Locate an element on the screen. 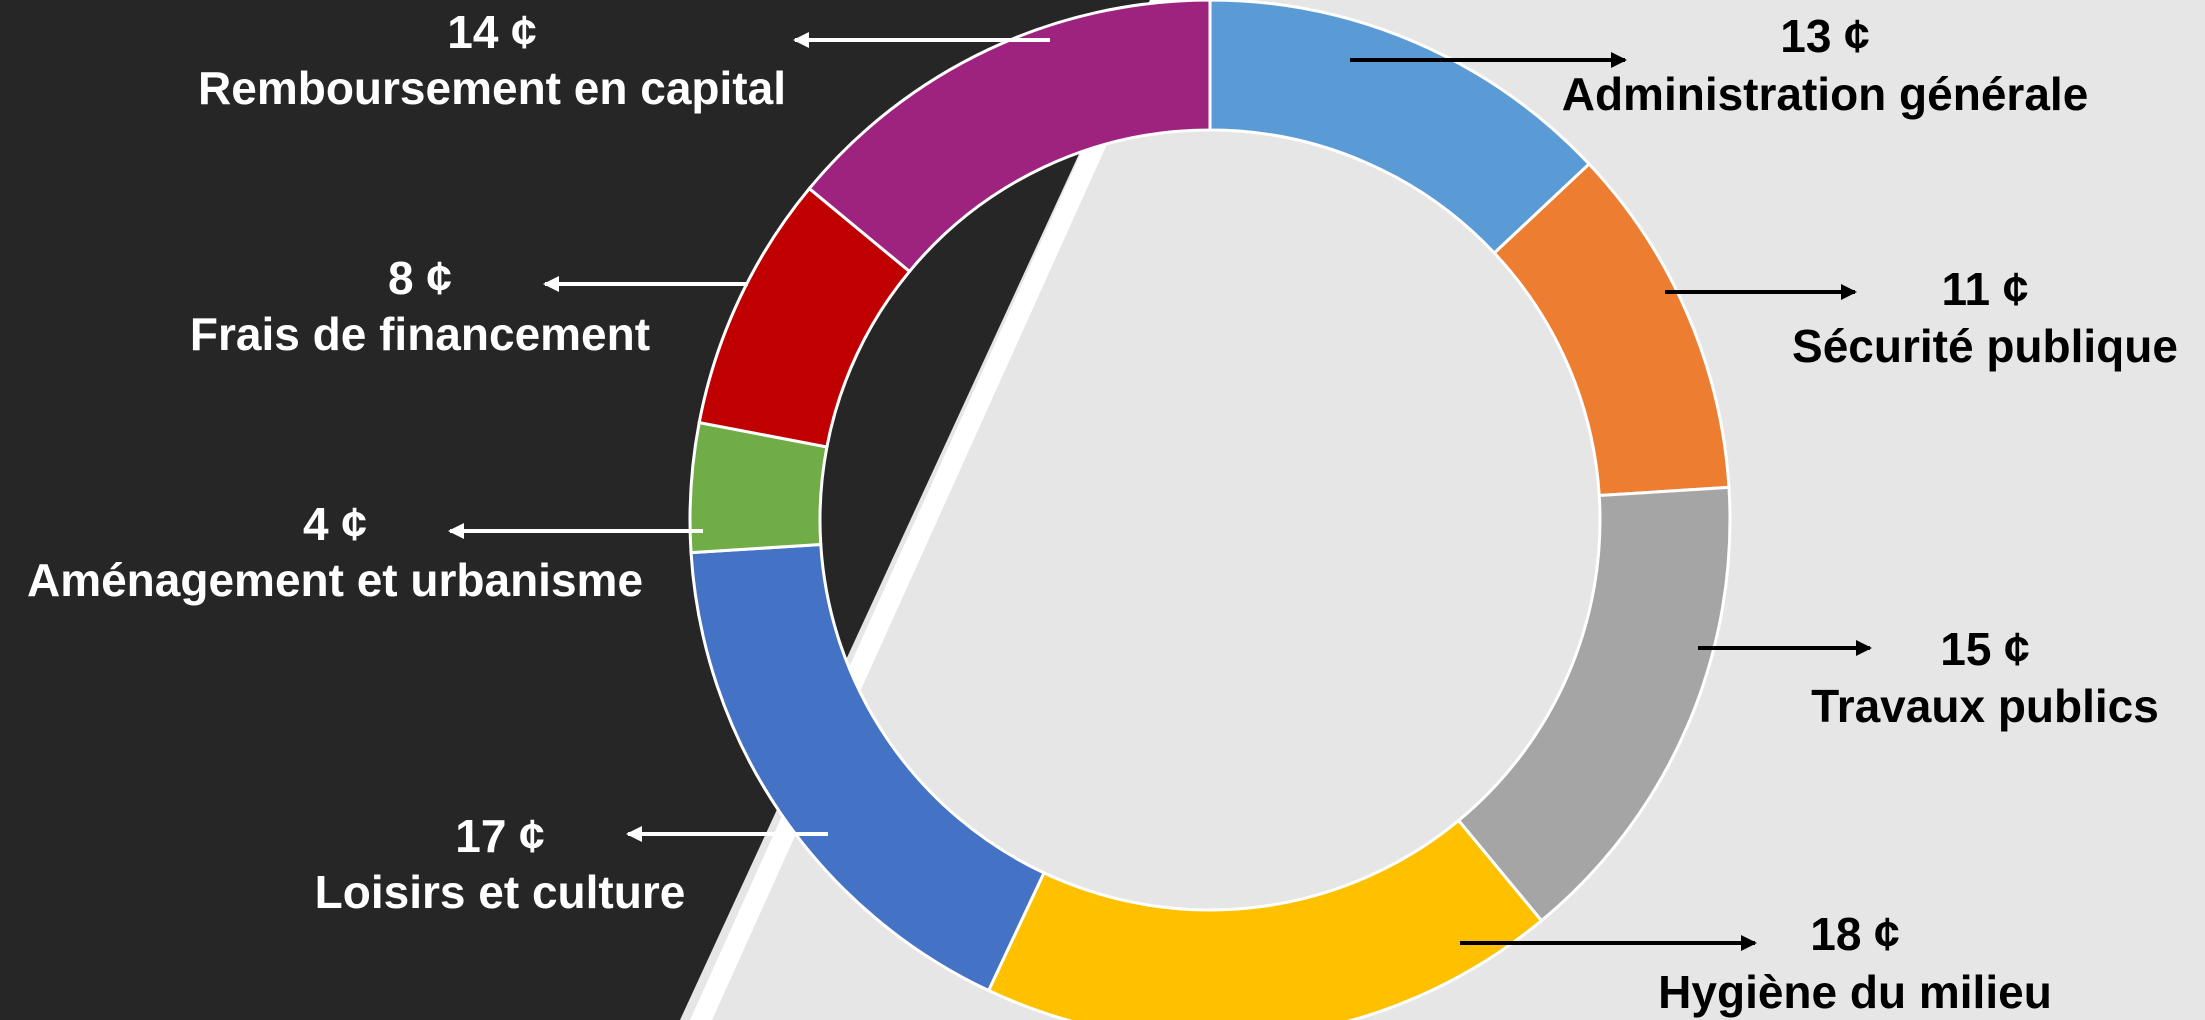 Image resolution: width=2205 pixels, height=1020 pixels. value-label-1: 11 ¢ is located at coordinates (1985, 289).